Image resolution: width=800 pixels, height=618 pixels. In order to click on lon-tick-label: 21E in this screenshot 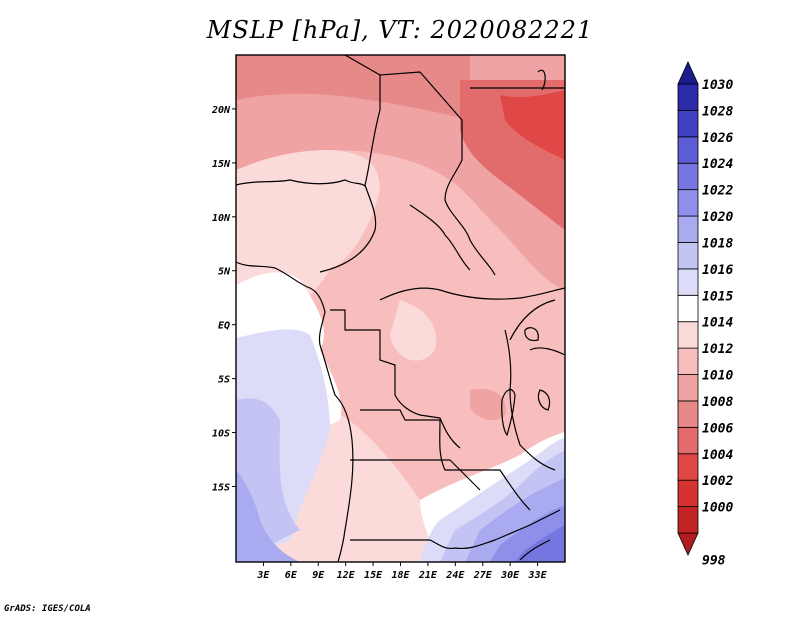, I will do `click(428, 575)`.